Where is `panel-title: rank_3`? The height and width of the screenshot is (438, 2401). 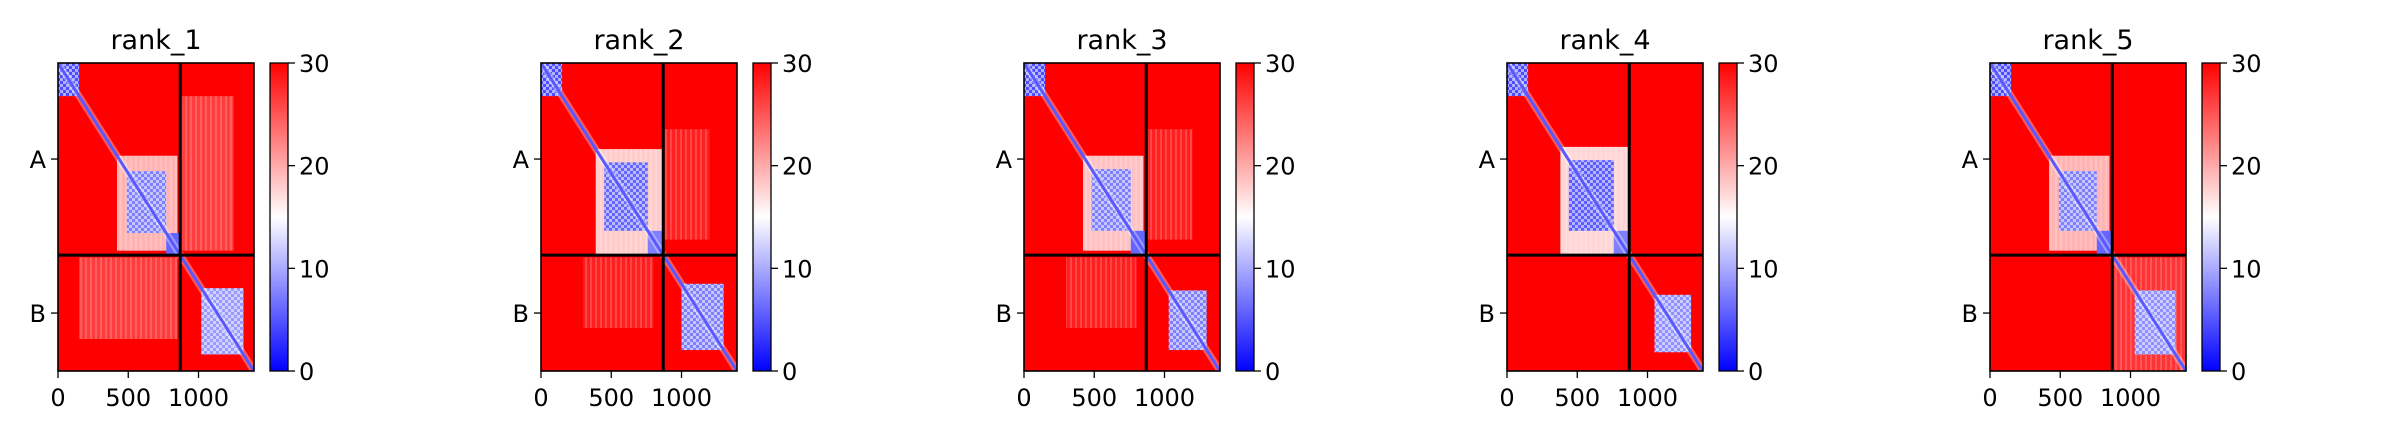 panel-title: rank_3 is located at coordinates (1121, 40).